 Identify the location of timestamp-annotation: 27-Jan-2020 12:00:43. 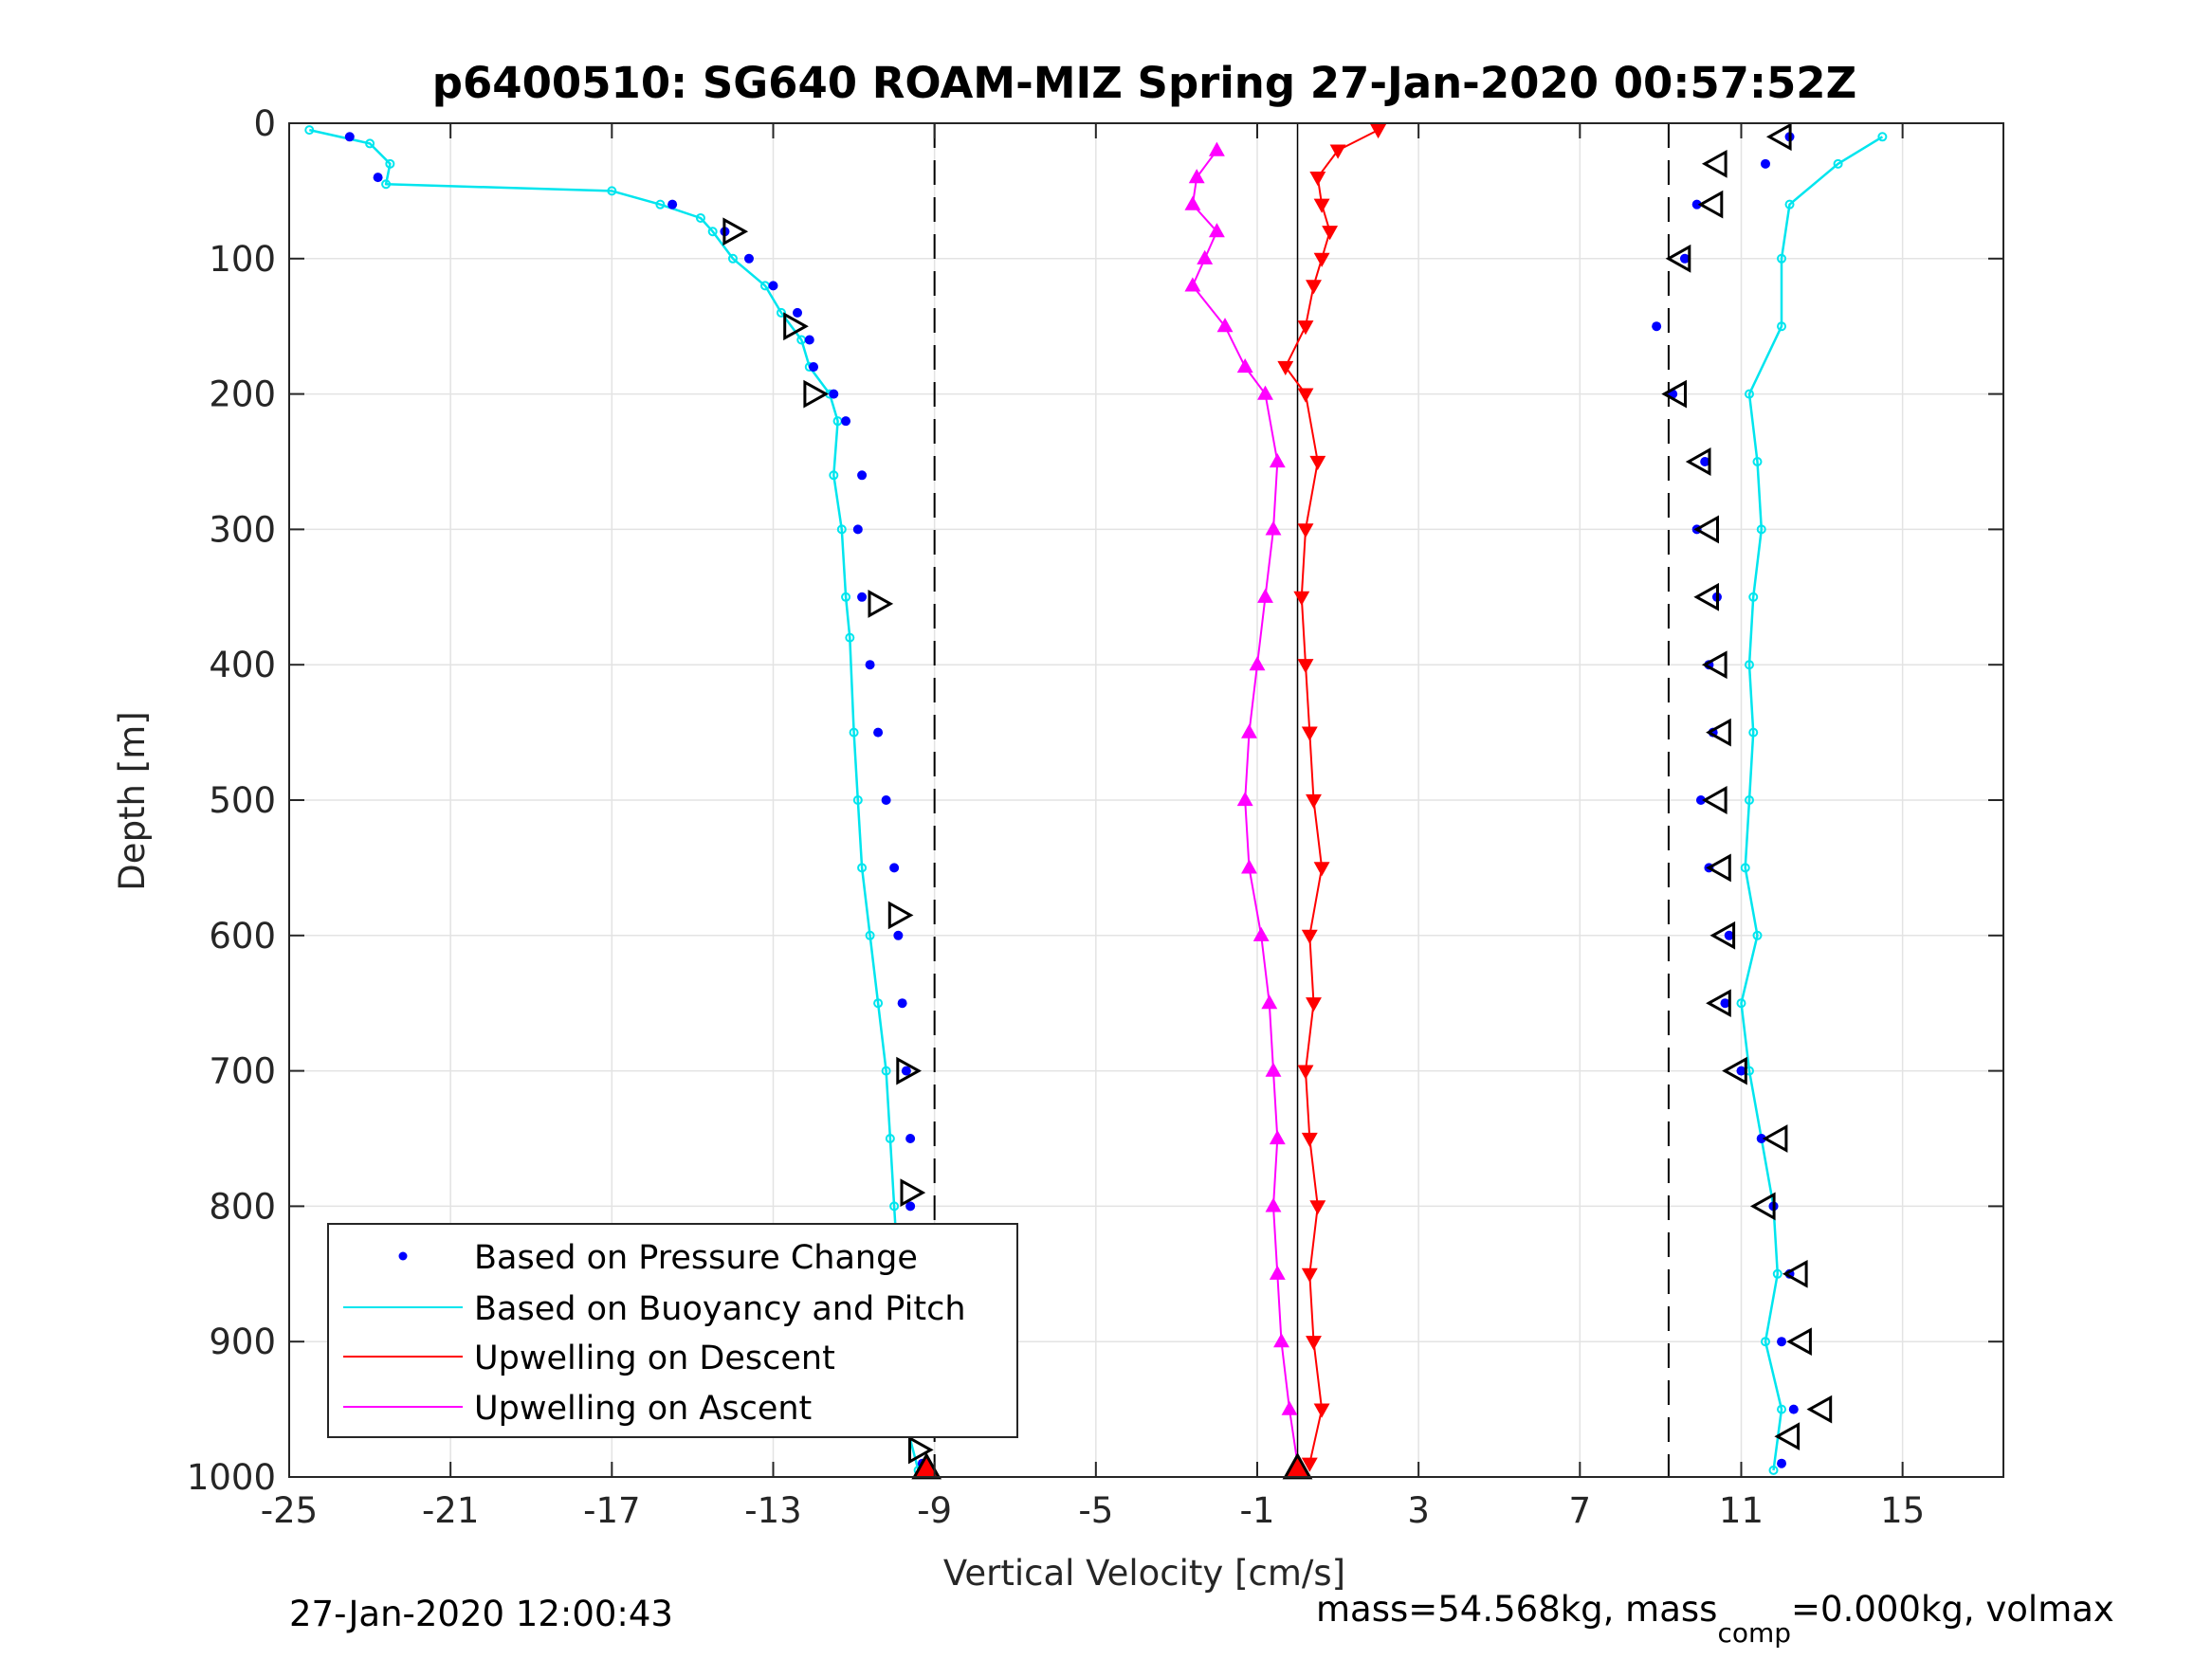
(481, 1614).